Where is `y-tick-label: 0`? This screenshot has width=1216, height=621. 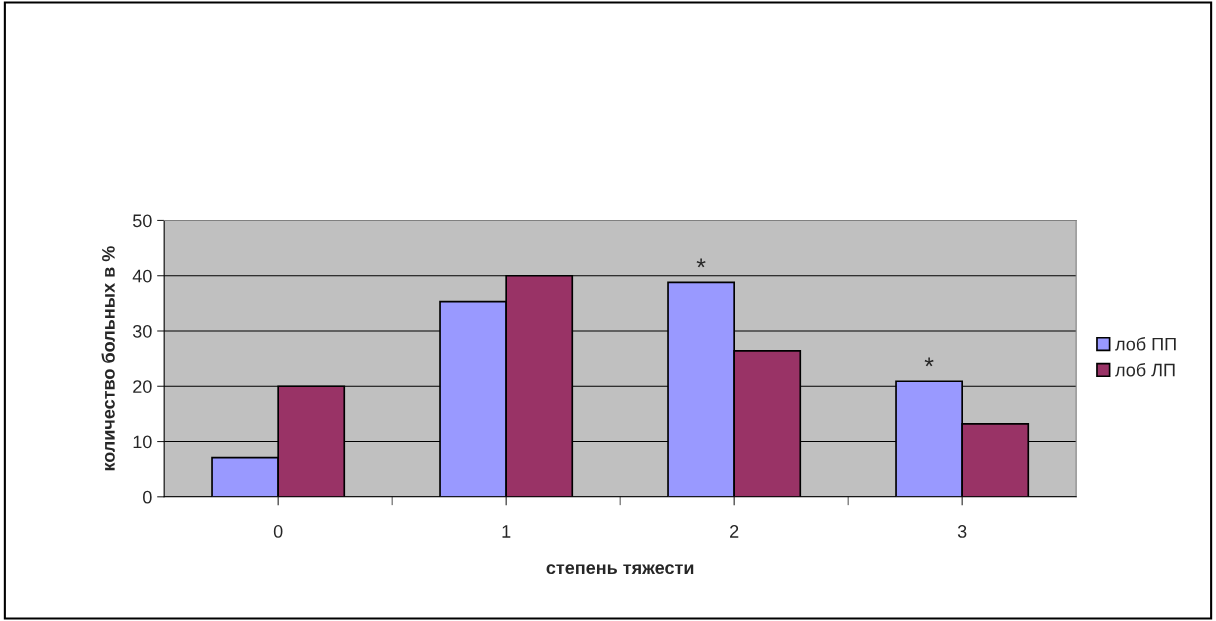 y-tick-label: 0 is located at coordinates (147, 497).